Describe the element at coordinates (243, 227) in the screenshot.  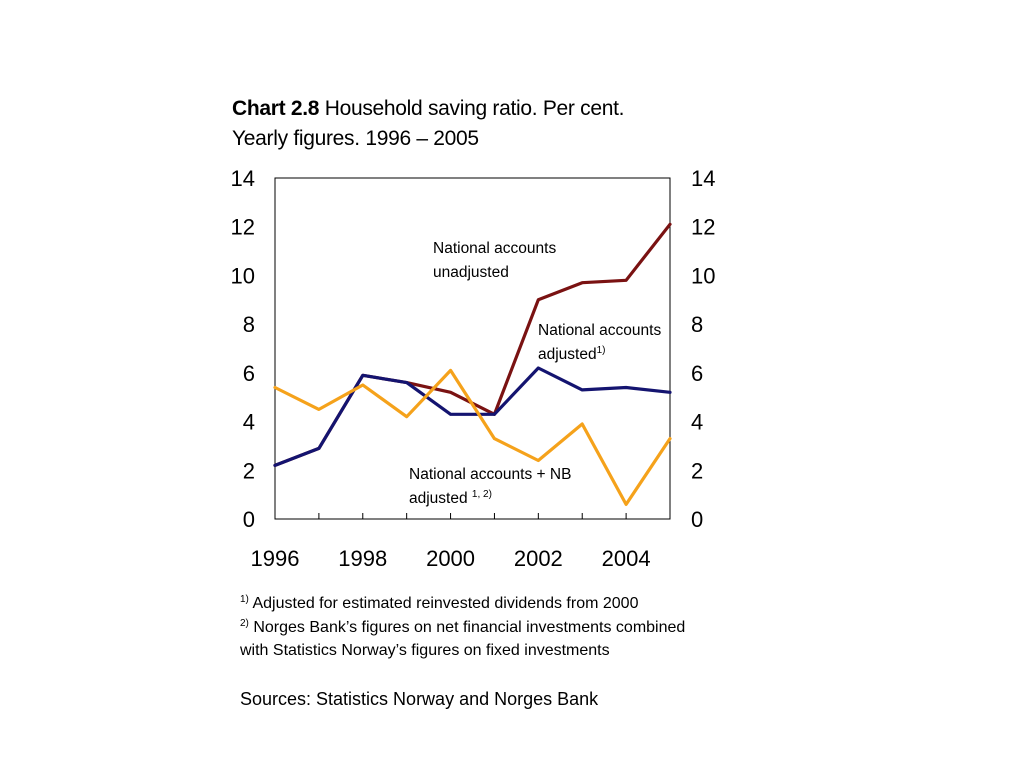
I see `y-tick-label-left: 12` at that location.